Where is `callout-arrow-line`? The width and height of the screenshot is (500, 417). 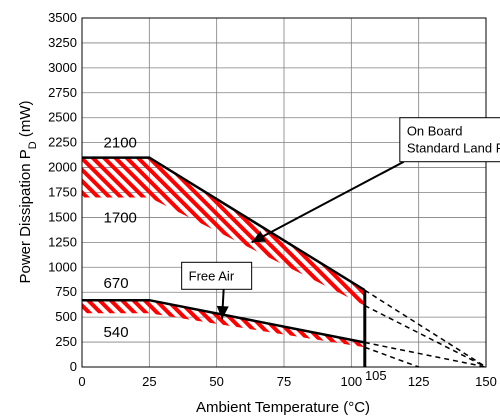
callout-arrow-line is located at coordinates (328, 202).